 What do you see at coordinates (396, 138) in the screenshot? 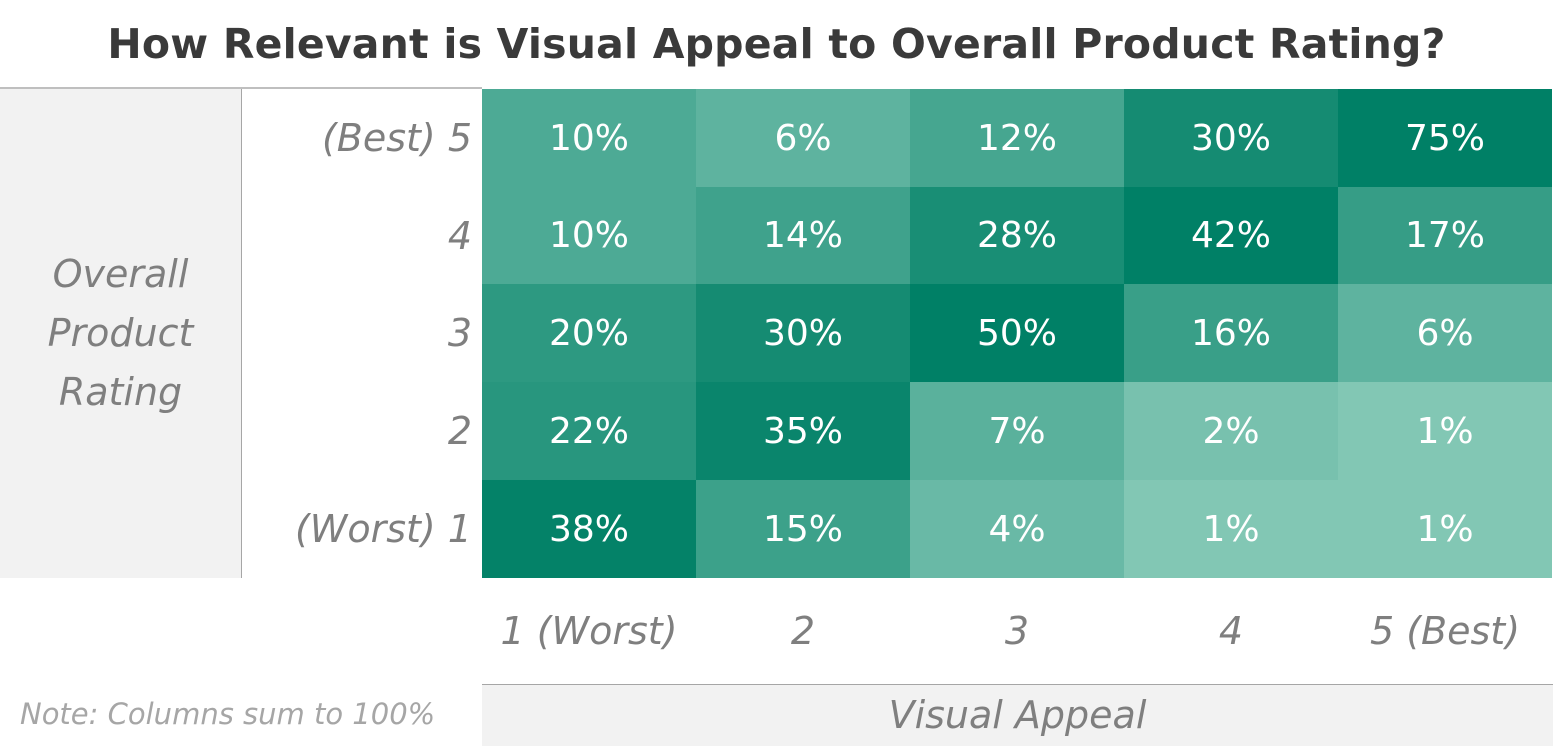
I see `y-tick-label: (Best) 5` at bounding box center [396, 138].